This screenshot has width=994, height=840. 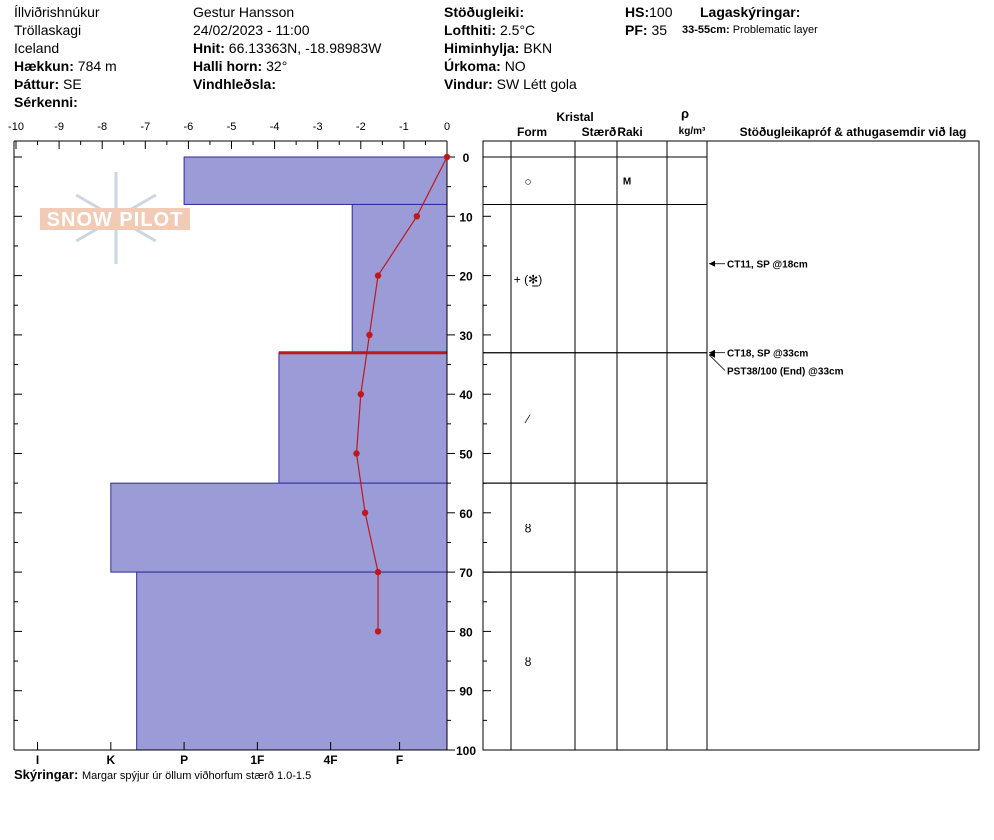 I want to click on stability-test-label: PST38/100 (End) @33cm, so click(x=785, y=371).